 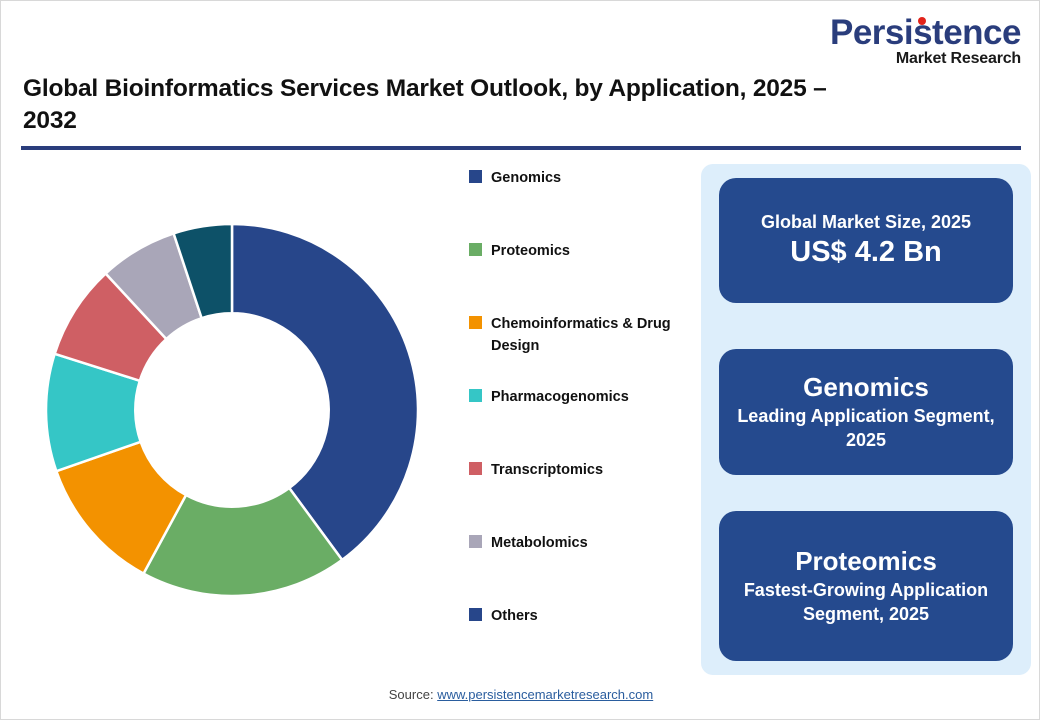 I want to click on callout-value: US$ 4.2 Bn, so click(x=866, y=252).